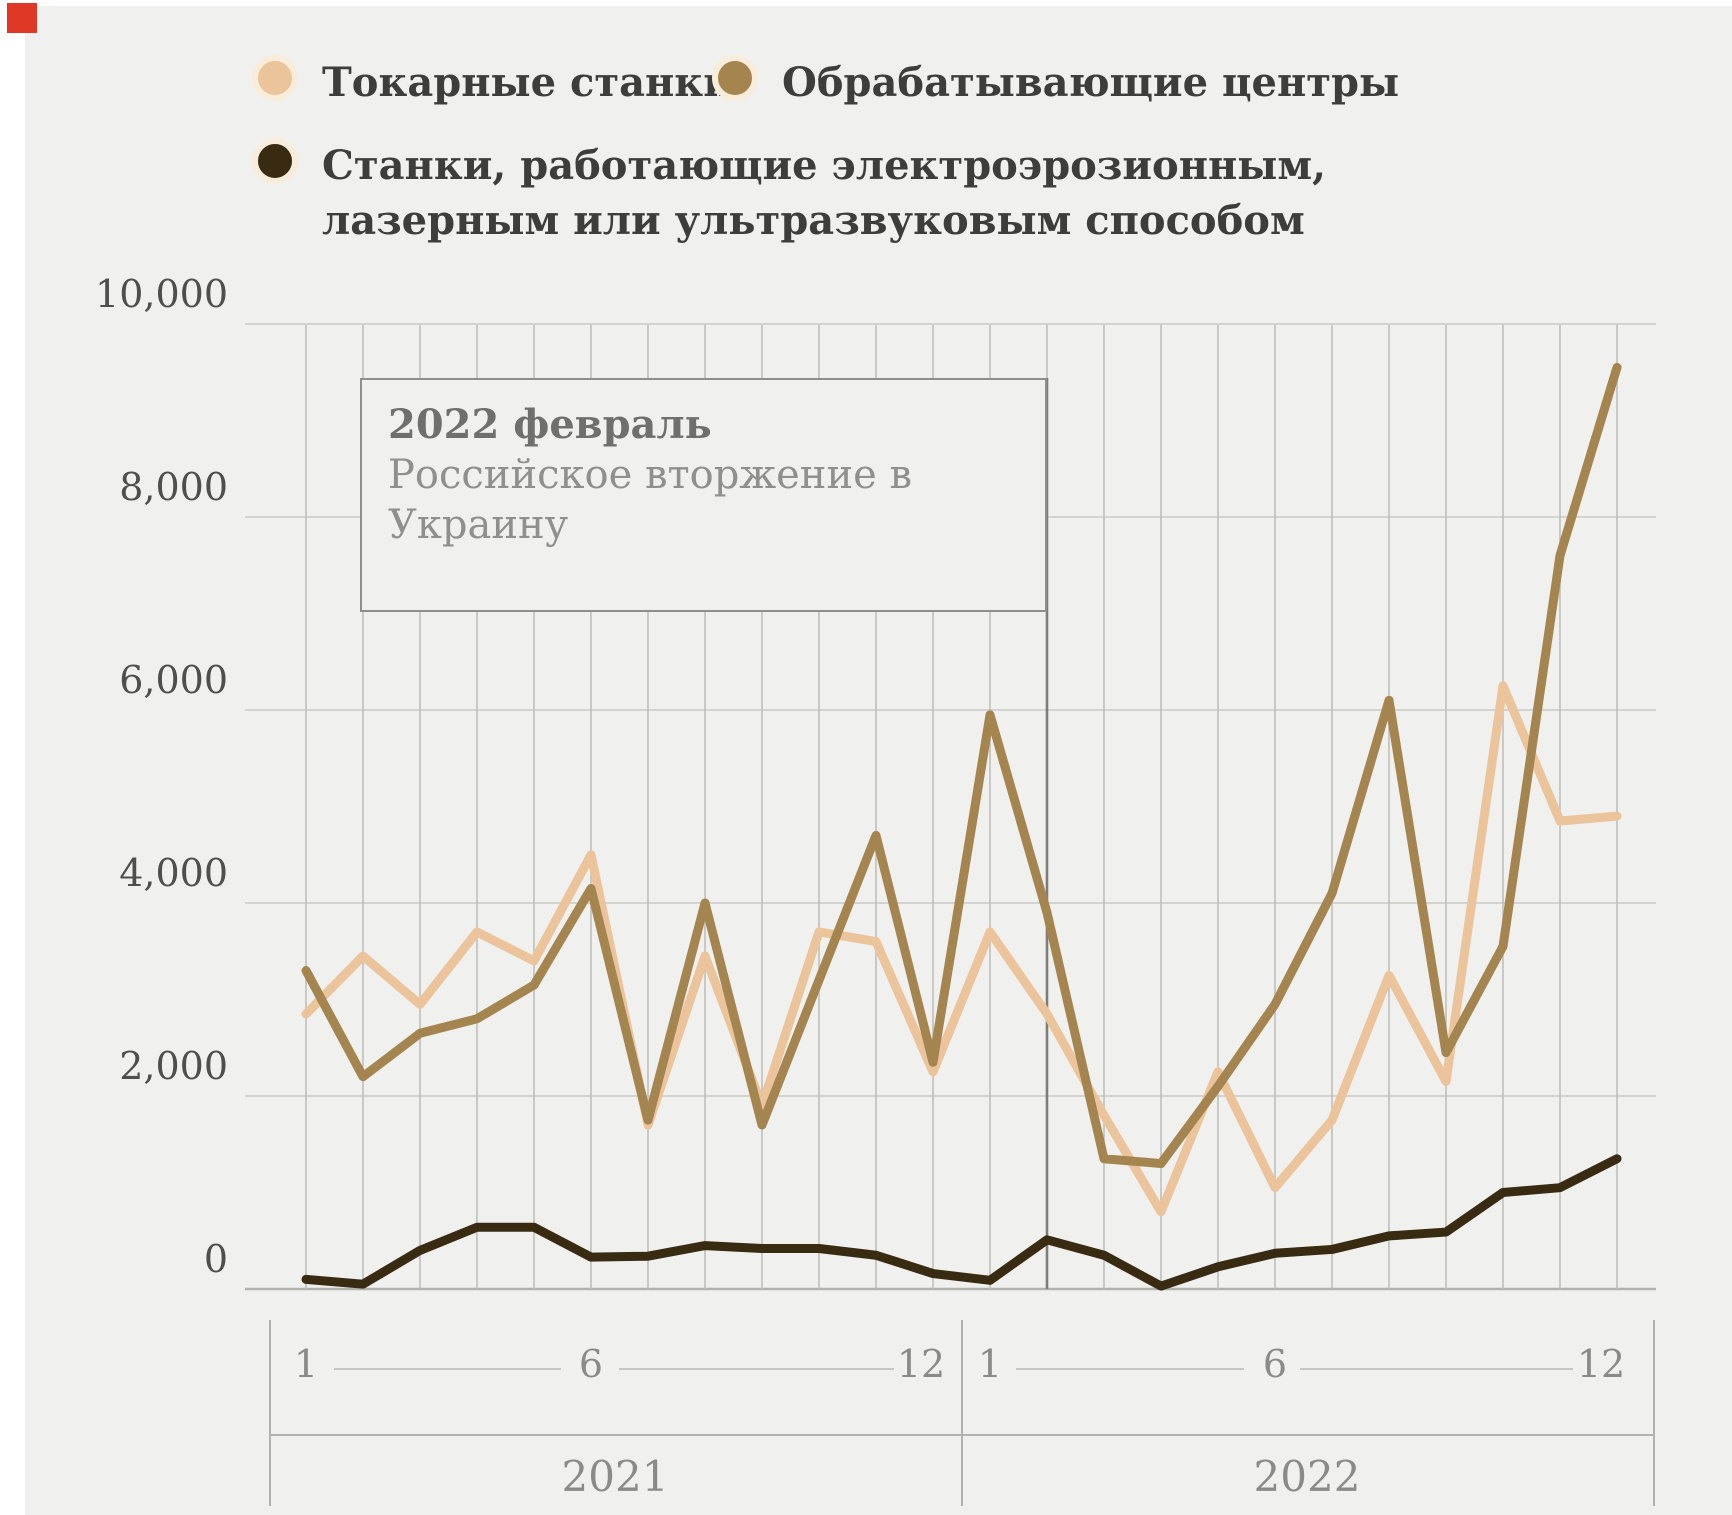  Describe the element at coordinates (824, 165) in the screenshot. I see `legend-label-line1: Станки, работающие электроэрозионным,` at that location.